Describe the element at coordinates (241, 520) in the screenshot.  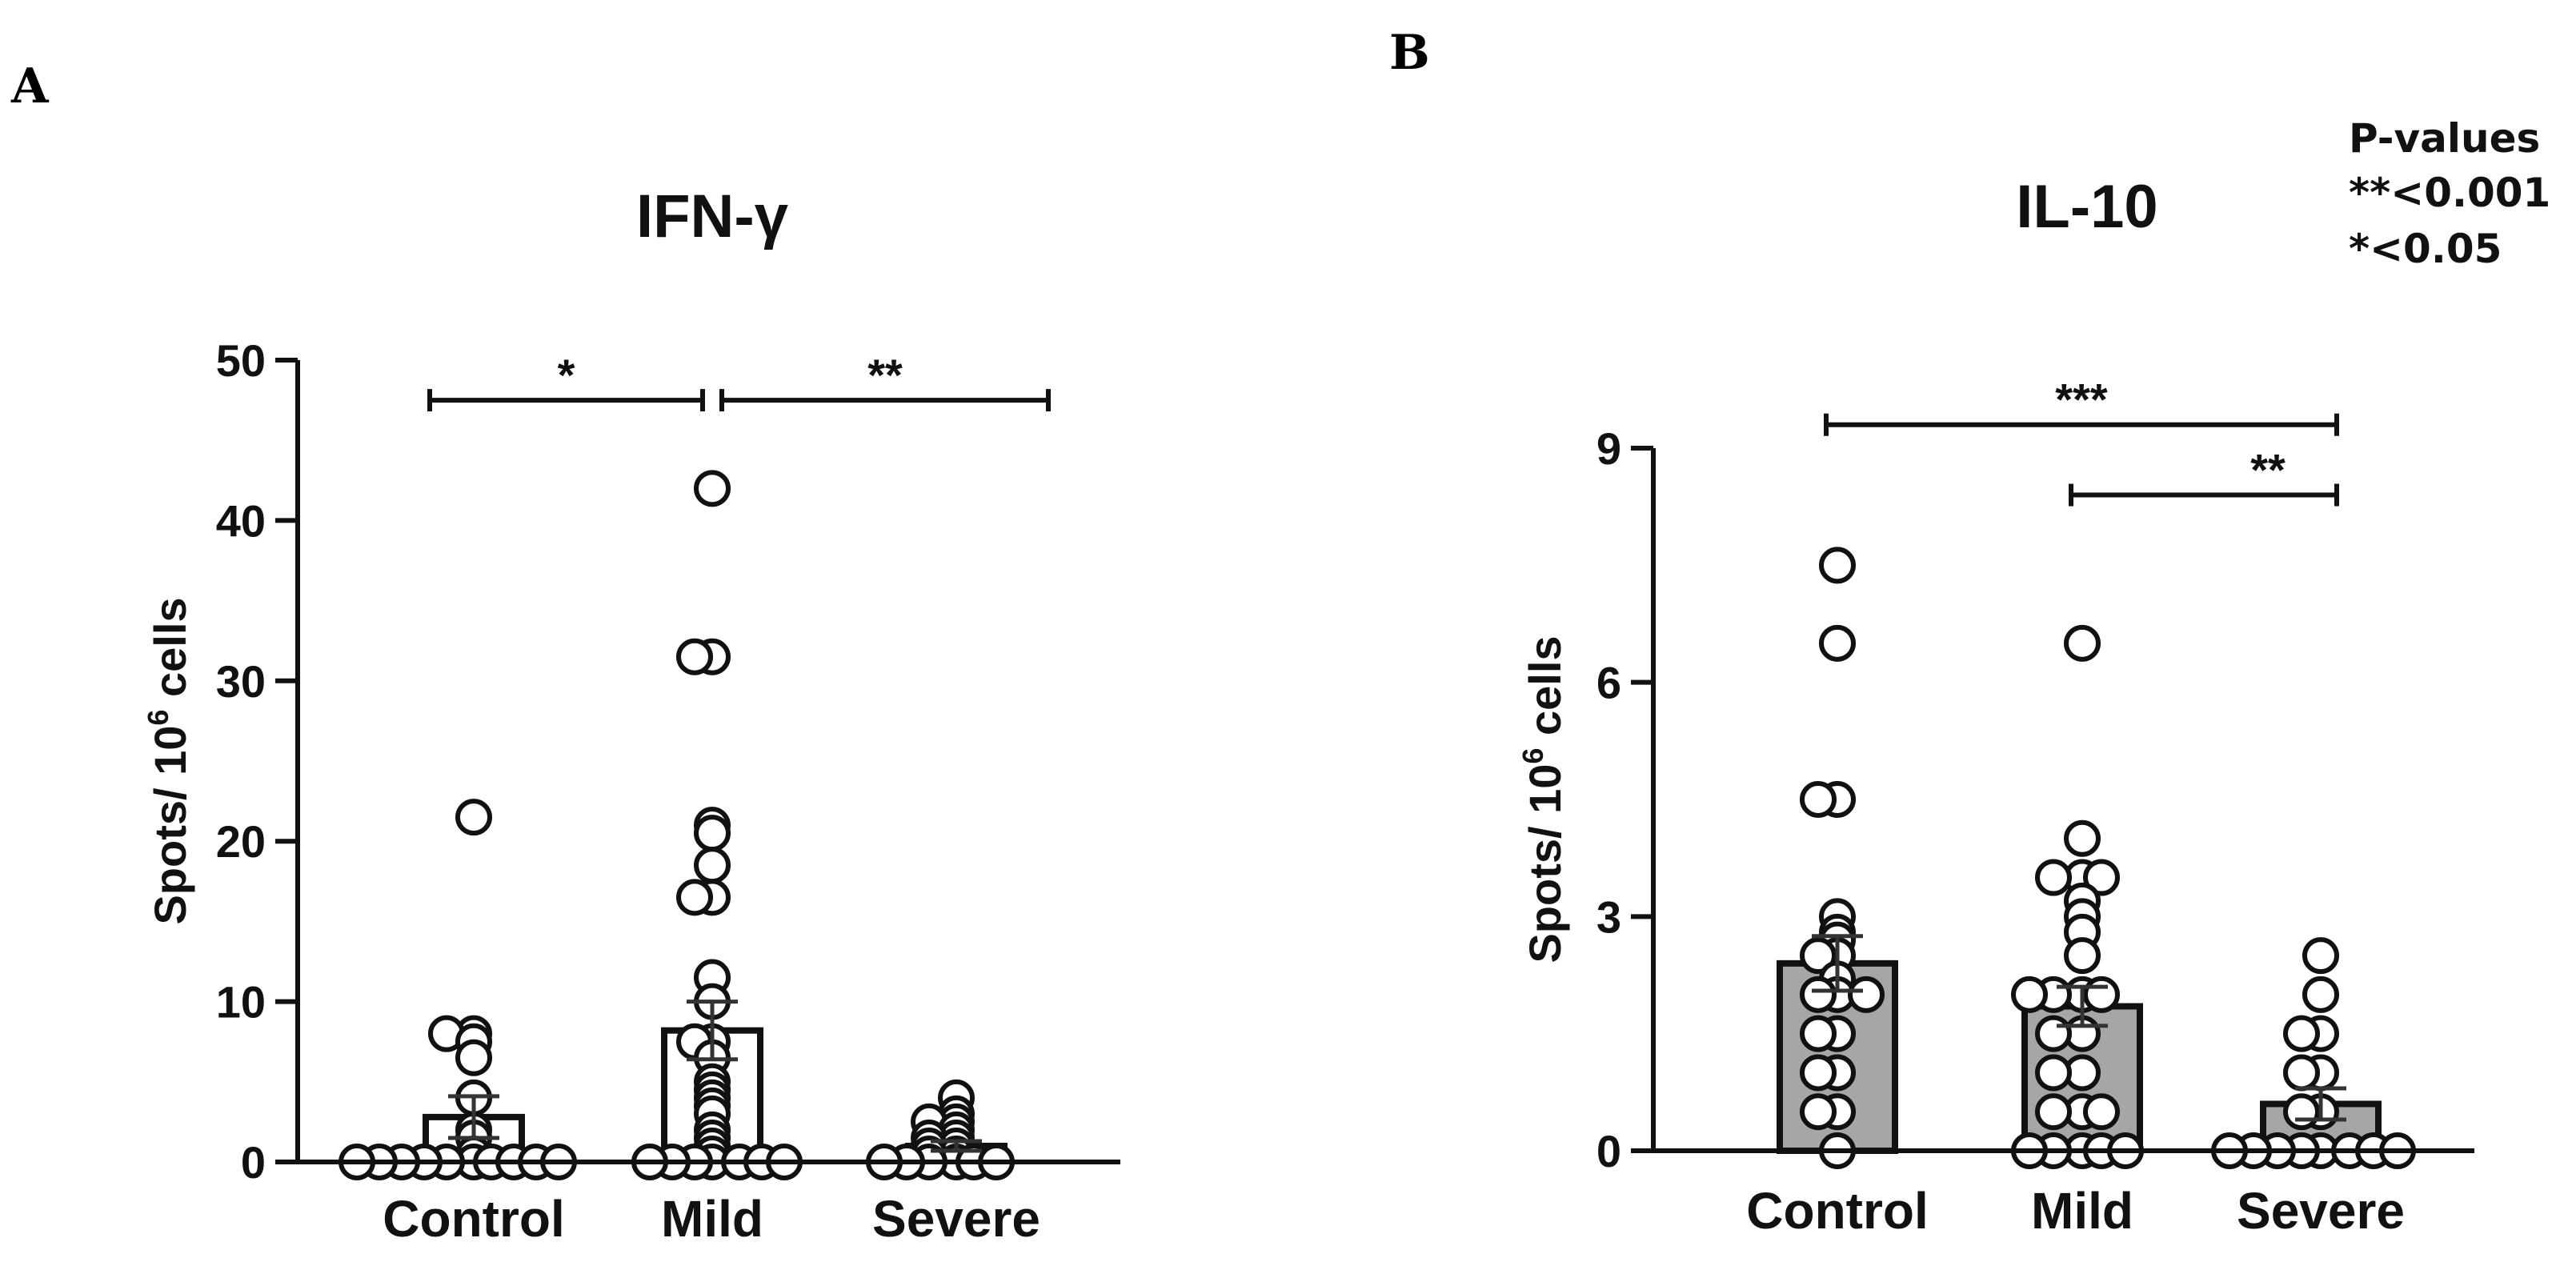
I see `y-tick-label: 40` at that location.